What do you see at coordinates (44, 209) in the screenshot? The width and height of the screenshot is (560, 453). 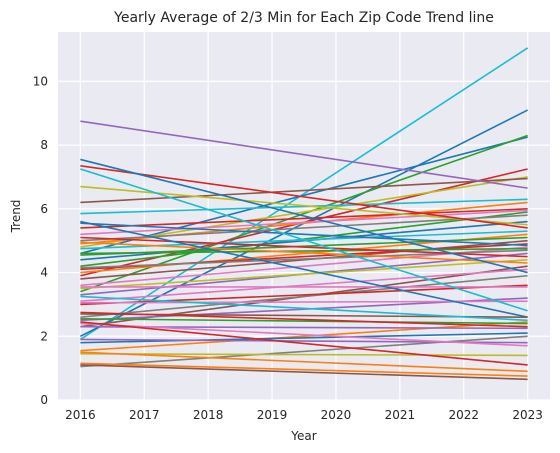 I see `y-tick-label: 6` at bounding box center [44, 209].